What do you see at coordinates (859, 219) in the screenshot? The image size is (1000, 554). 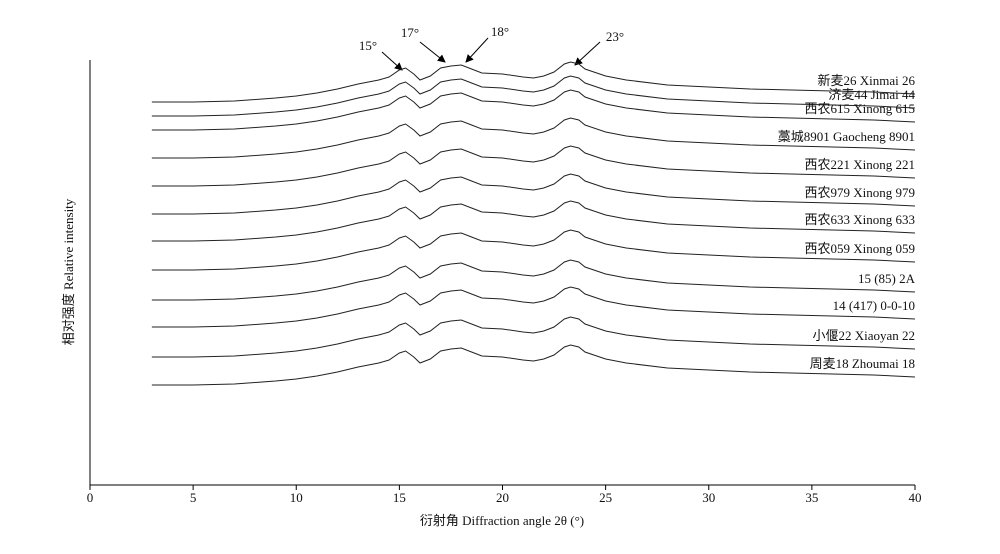 I see `series-label: 西农633 Xinong 633` at bounding box center [859, 219].